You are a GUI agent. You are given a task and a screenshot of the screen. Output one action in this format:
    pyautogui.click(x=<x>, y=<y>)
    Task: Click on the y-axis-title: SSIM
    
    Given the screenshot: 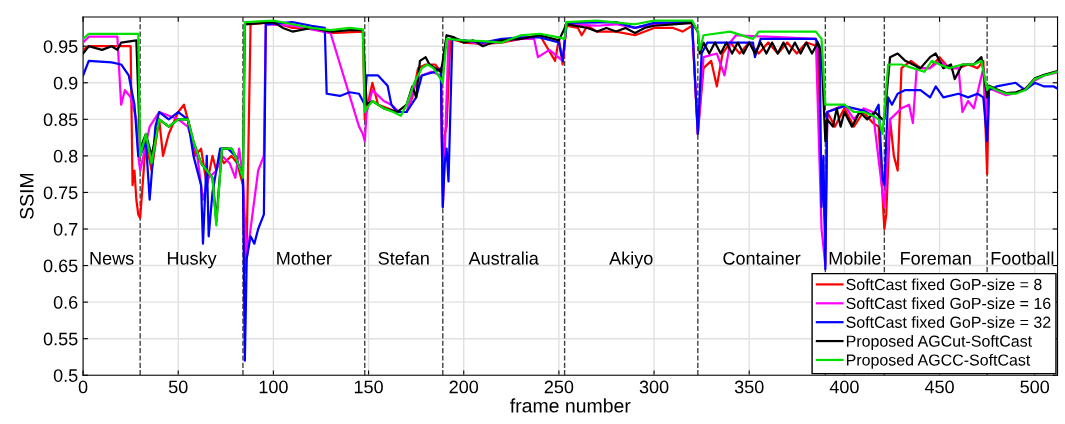 What is the action you would take?
    pyautogui.click(x=26, y=196)
    